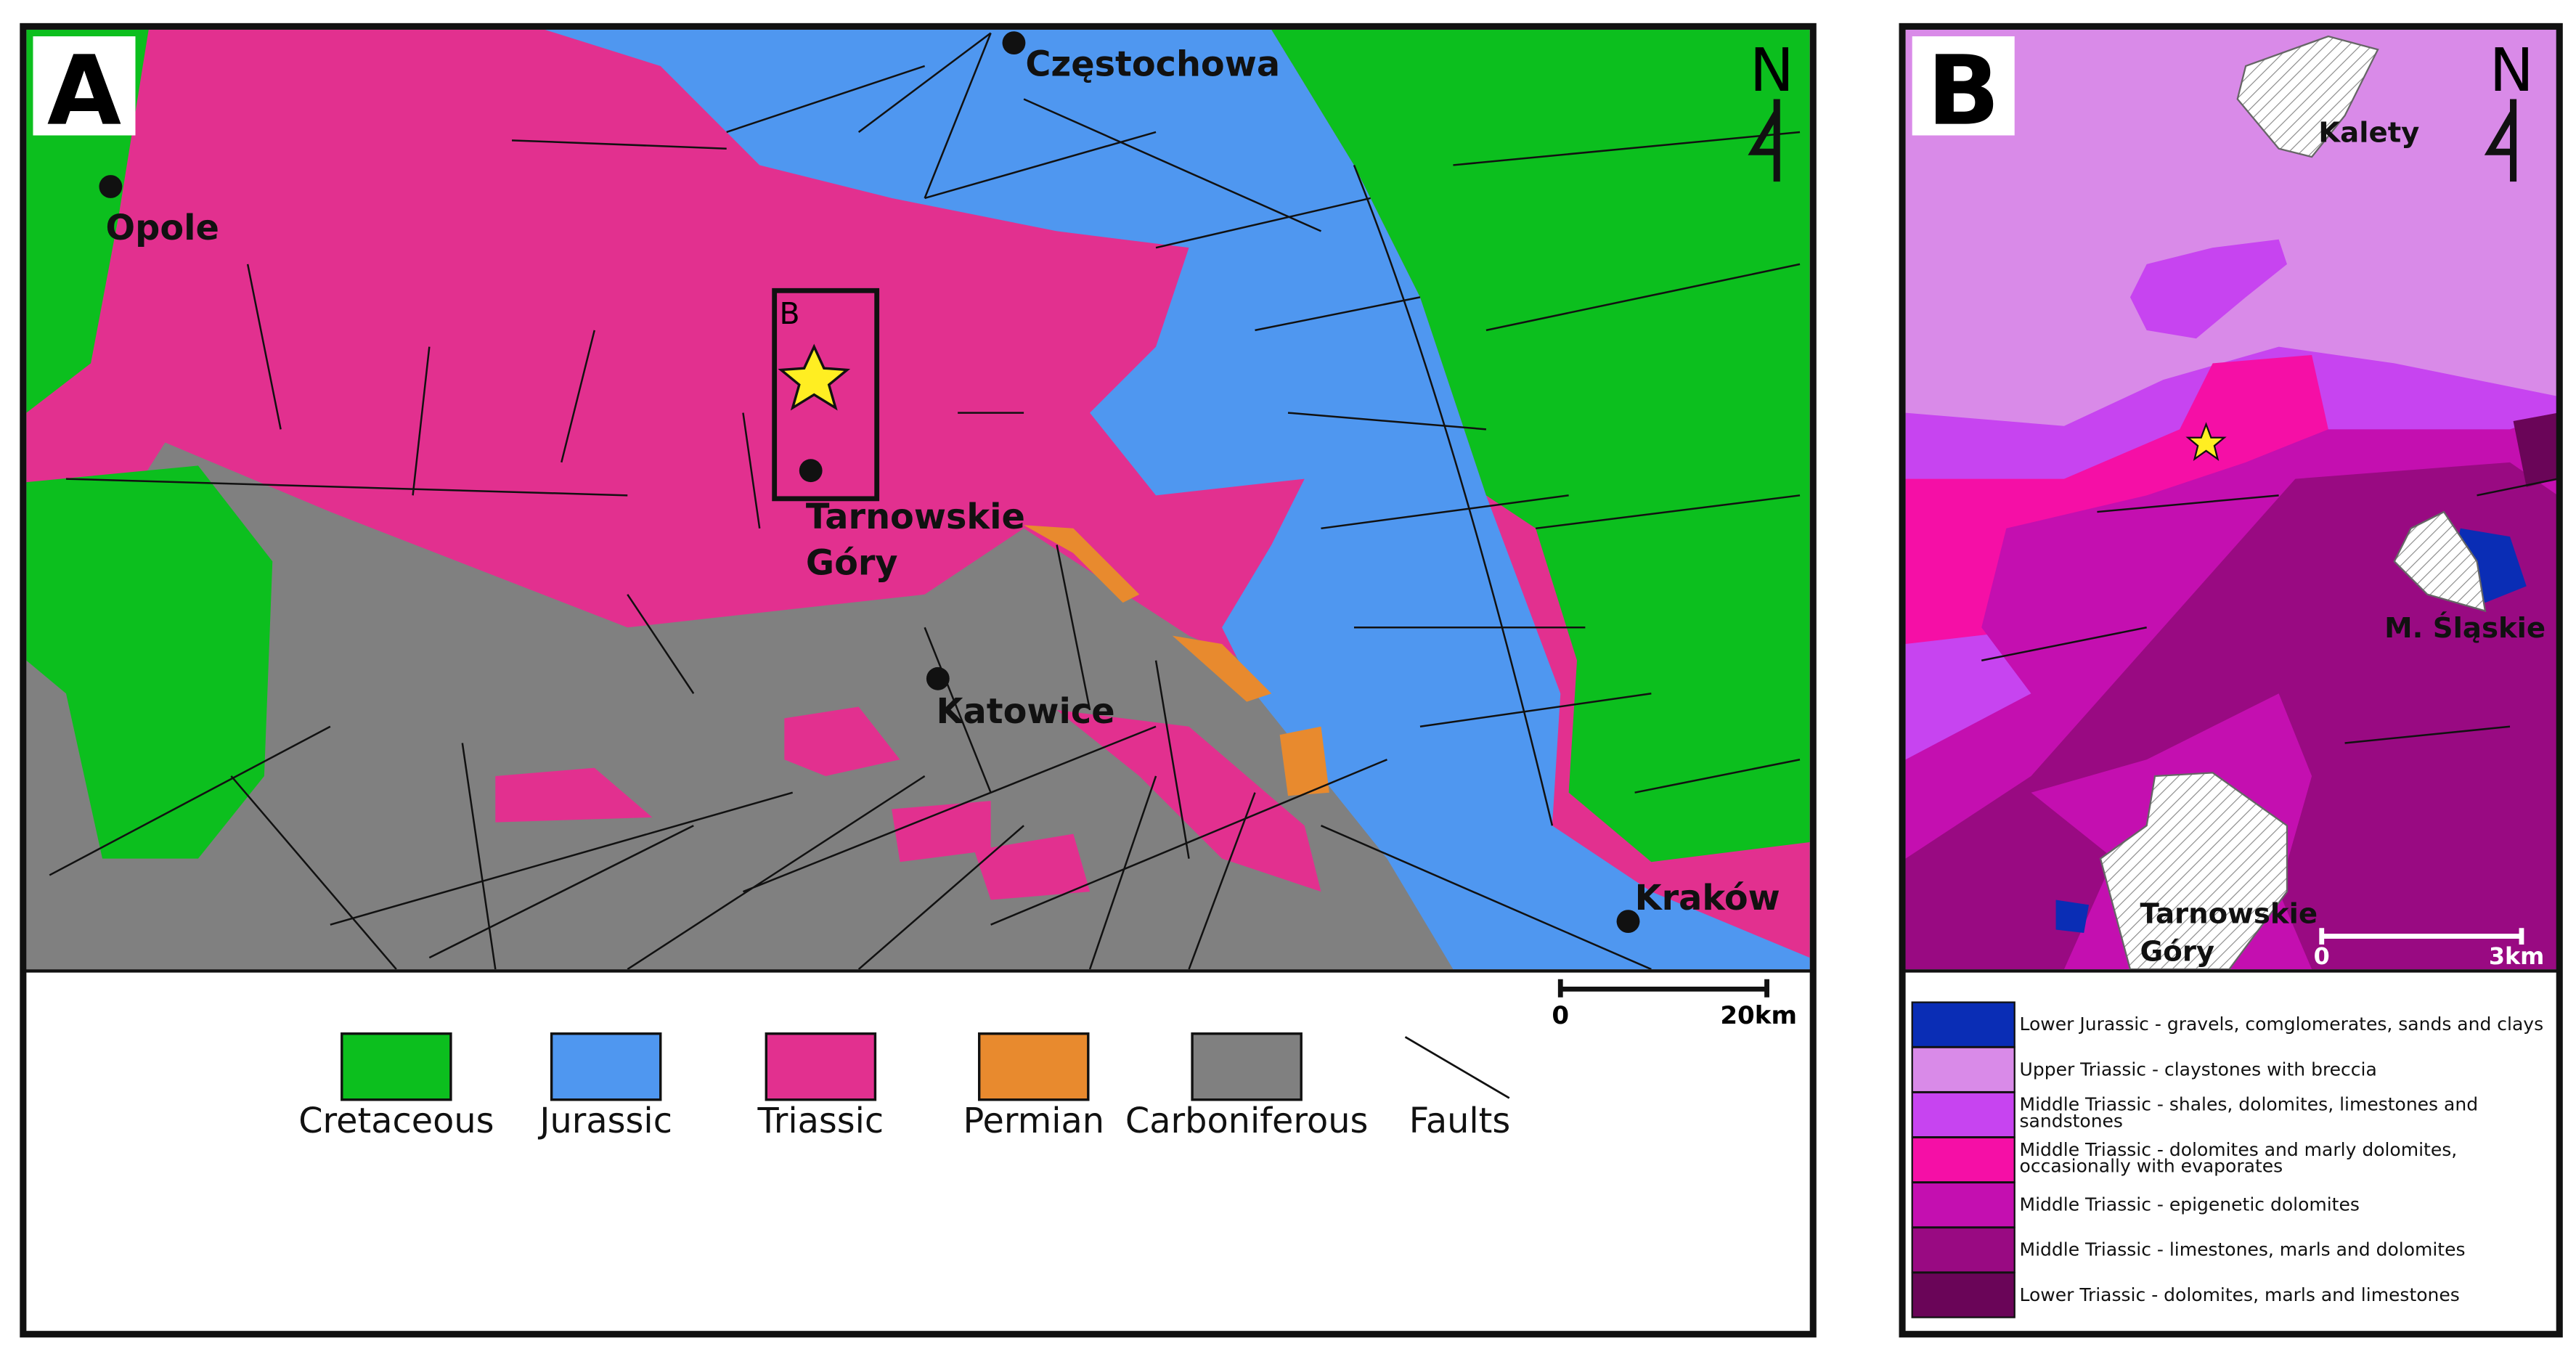  I want to click on city-label: M. Śląskie, so click(2465, 628).